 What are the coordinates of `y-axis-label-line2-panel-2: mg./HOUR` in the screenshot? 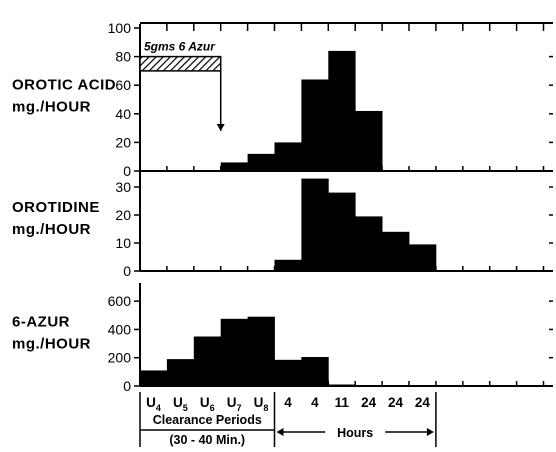 It's located at (51, 229).